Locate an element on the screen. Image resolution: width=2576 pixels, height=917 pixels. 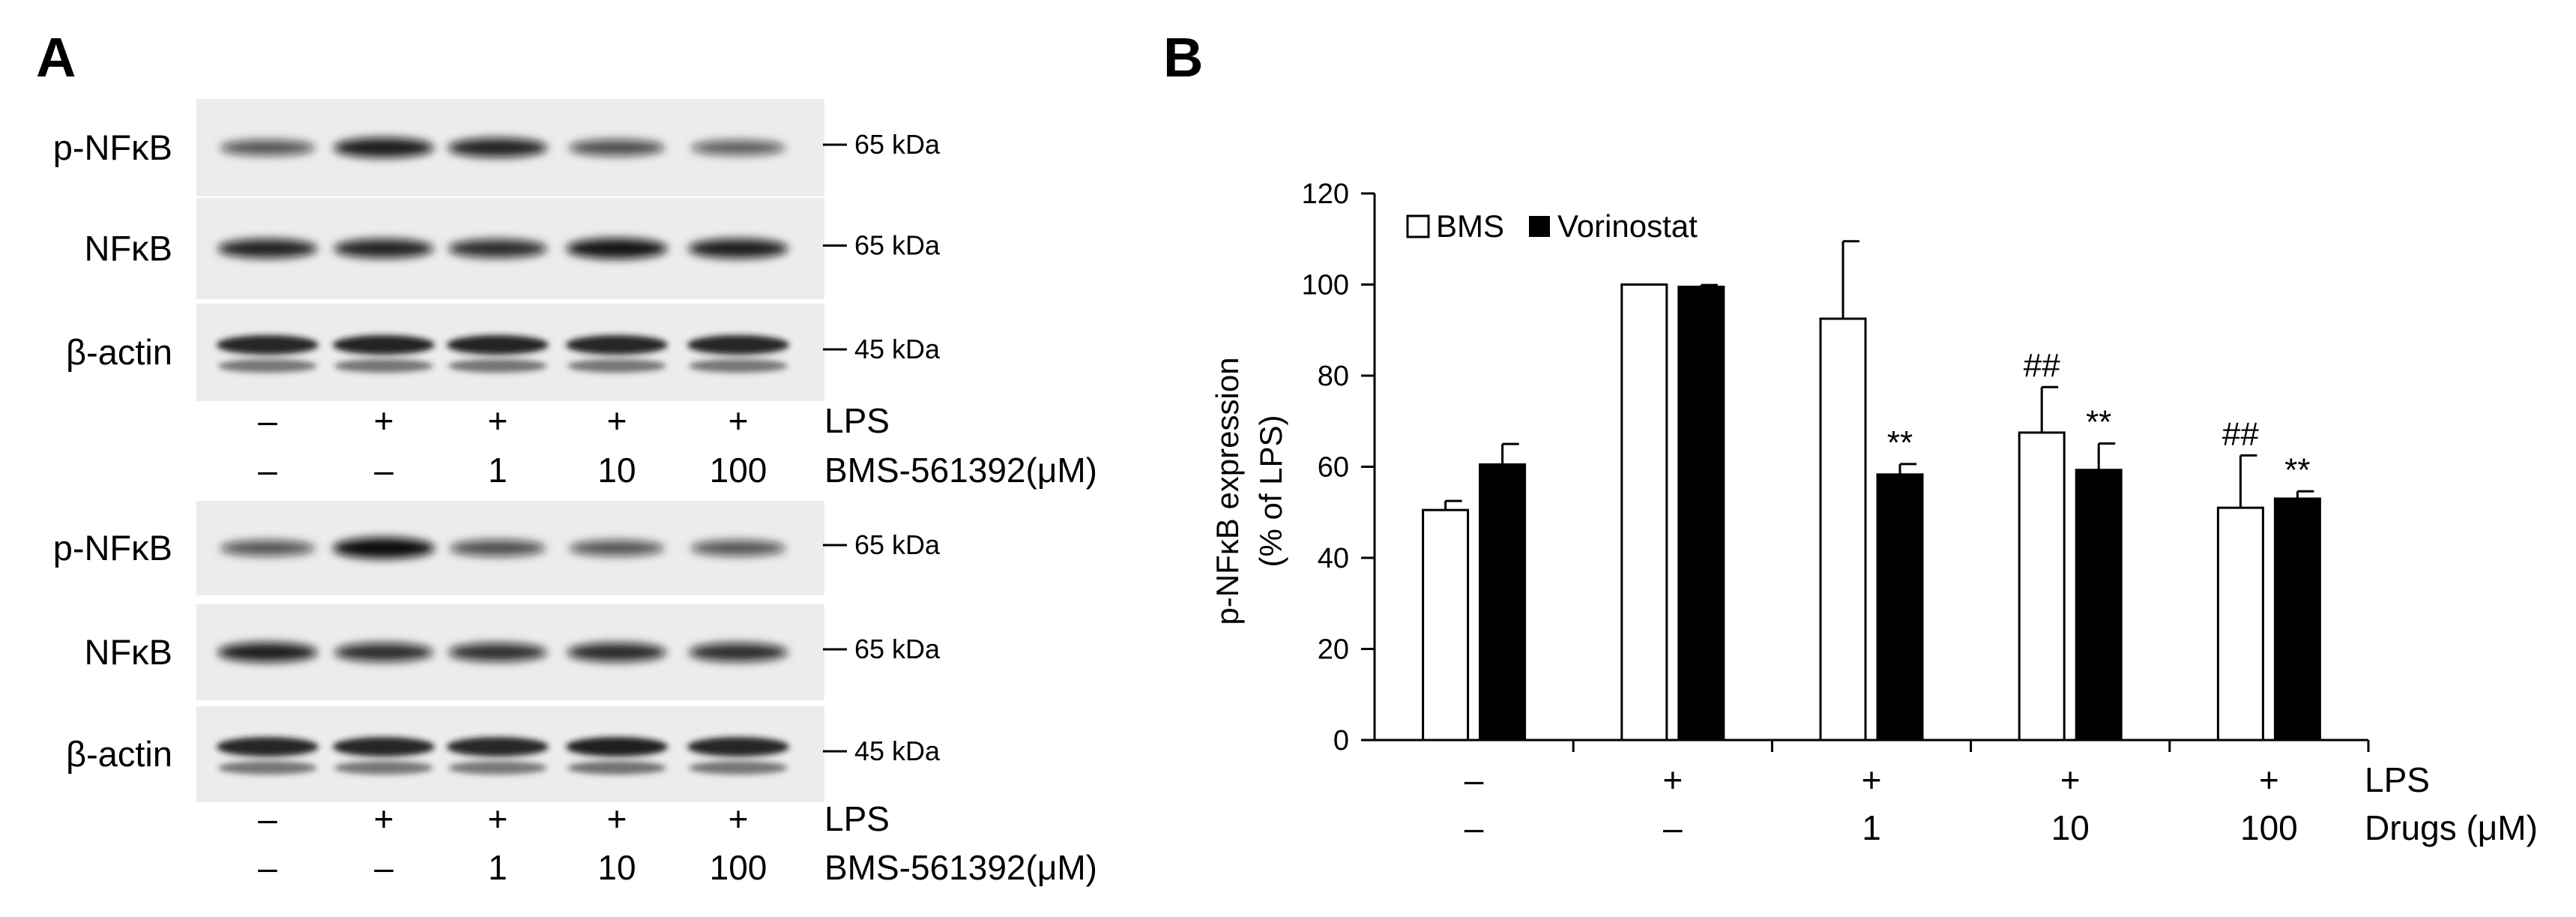
blot-row-label: β-actin is located at coordinates (119, 754).